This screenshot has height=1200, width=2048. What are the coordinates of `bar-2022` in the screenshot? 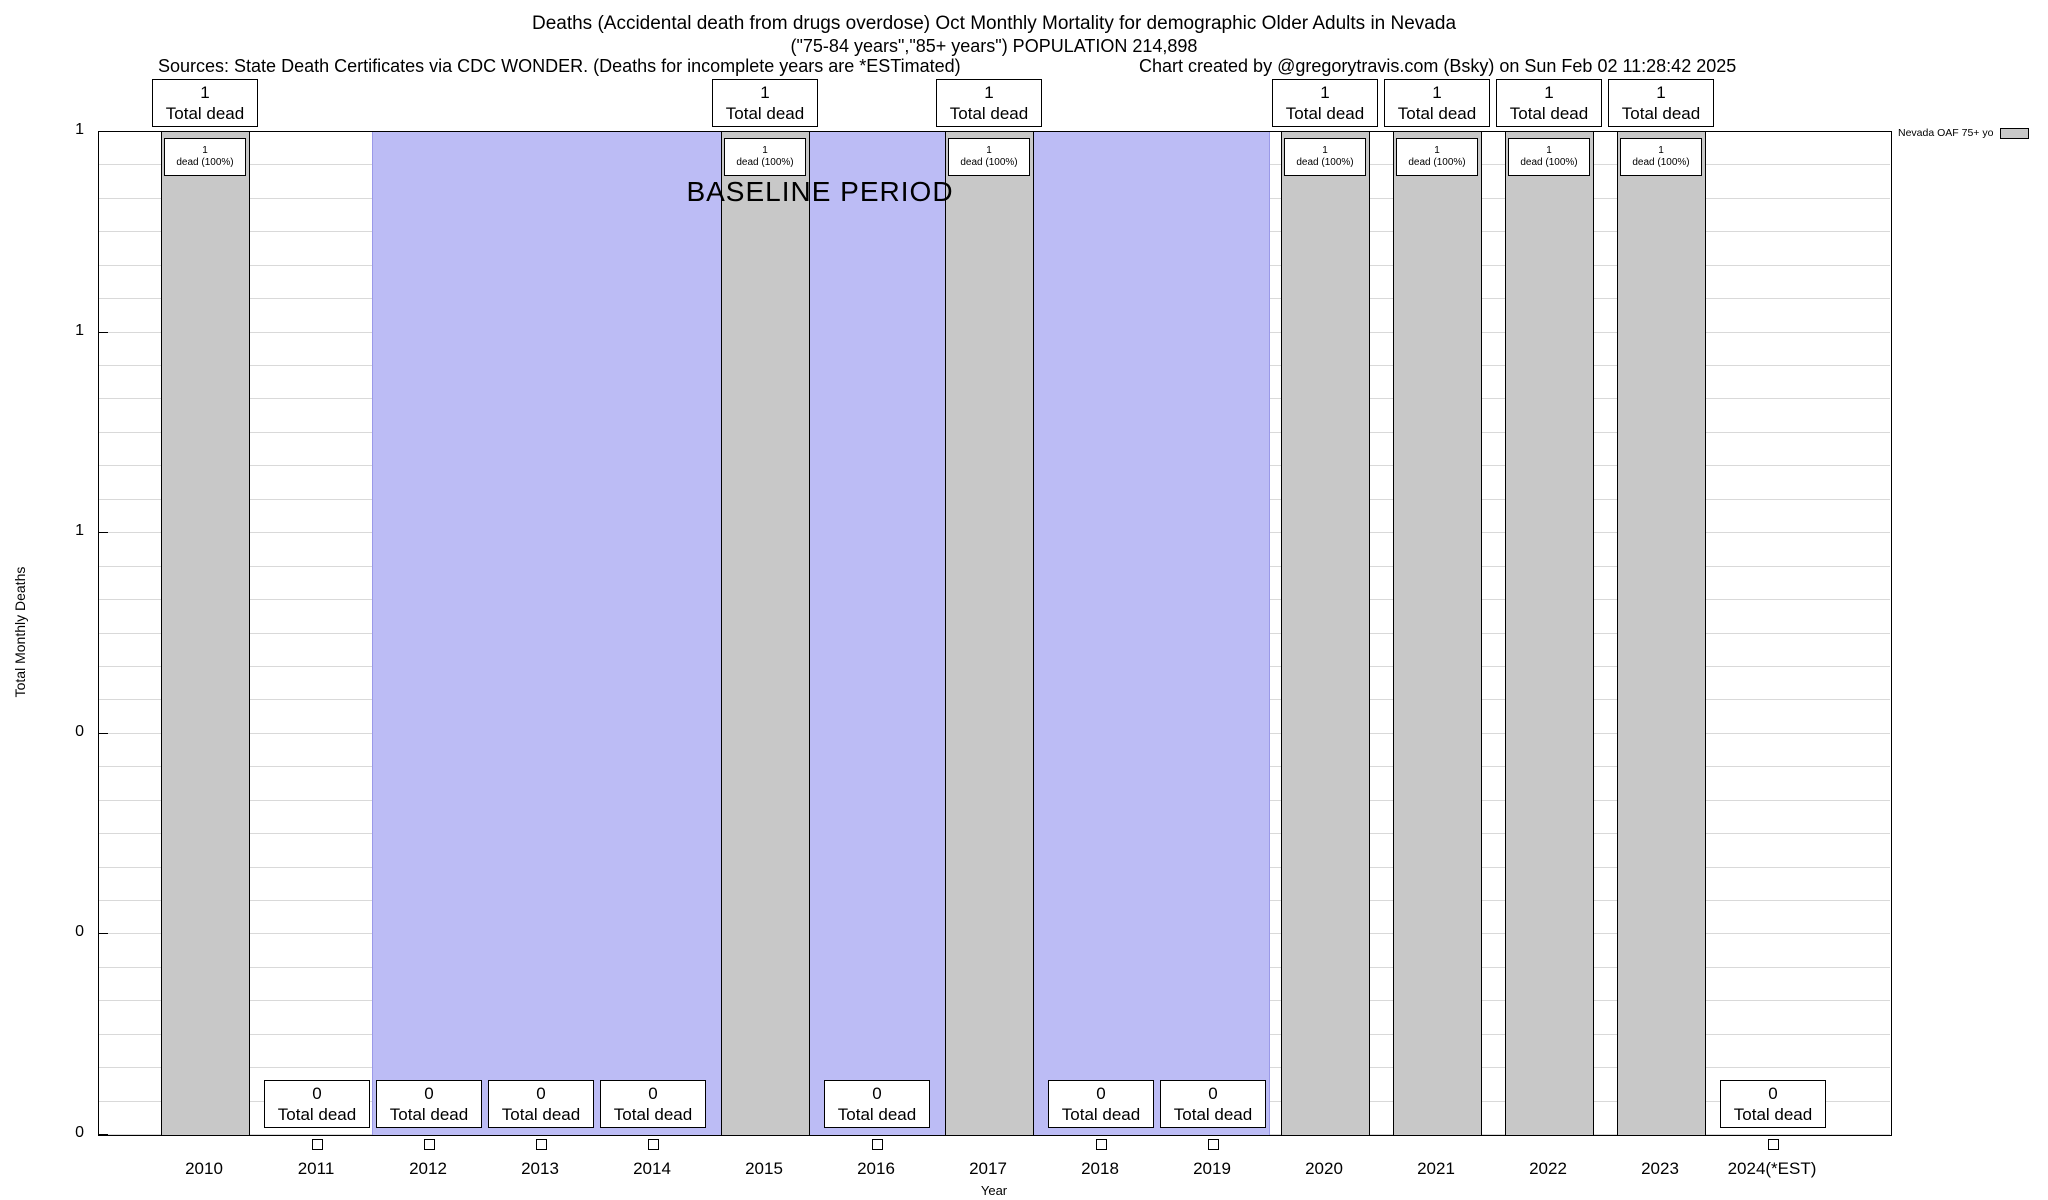 It's located at (1549, 633).